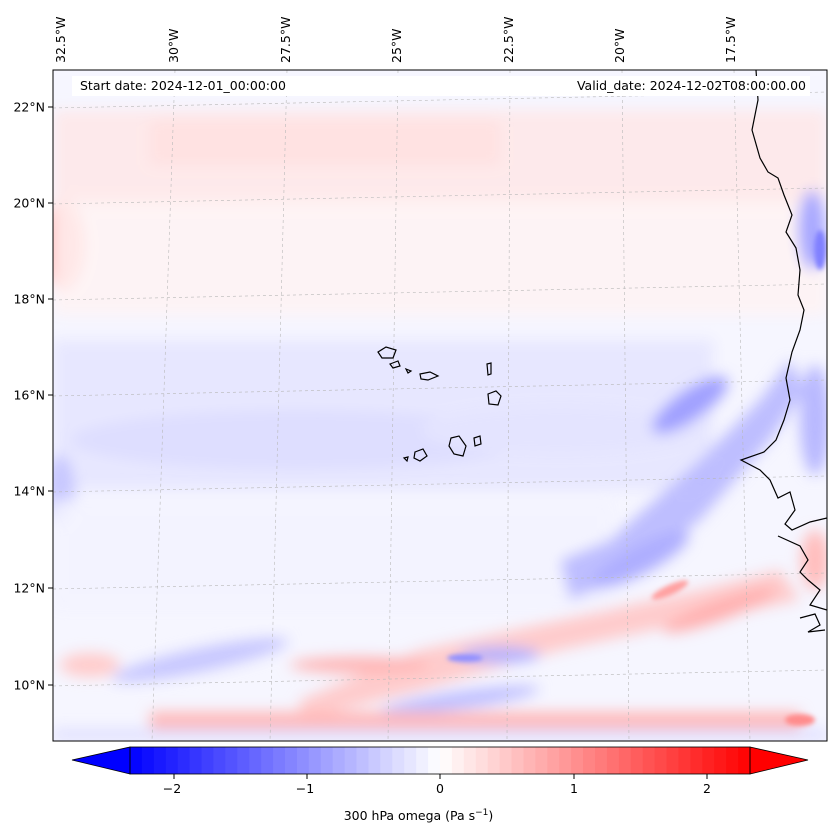  Describe the element at coordinates (779, 760) in the screenshot. I see `colorbar-max-fill` at that location.